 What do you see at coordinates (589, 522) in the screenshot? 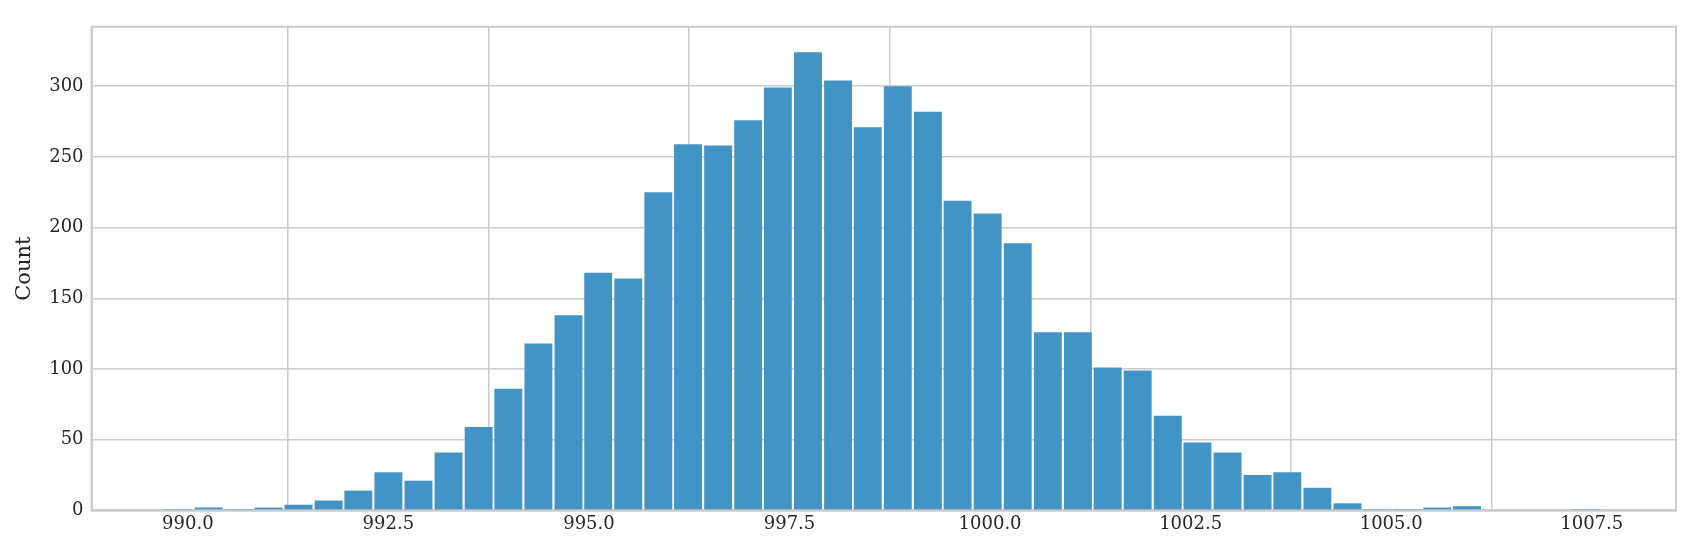
I see `x-tick-label: 995.0` at bounding box center [589, 522].